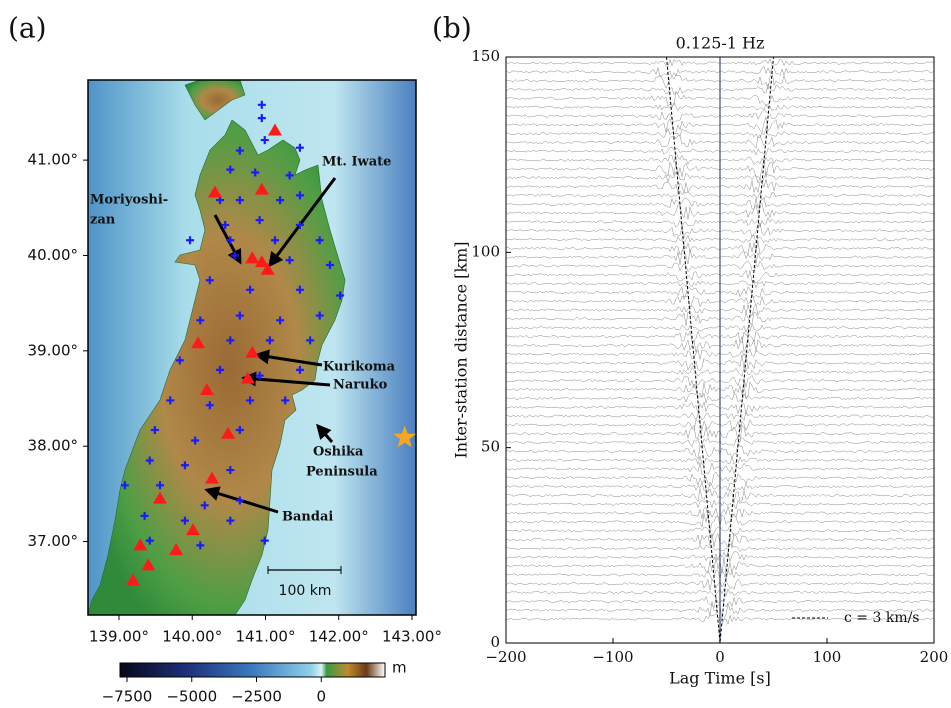 The width and height of the screenshot is (951, 708). Describe the element at coordinates (129, 200) in the screenshot. I see `annotation: Moriyoshi-` at that location.